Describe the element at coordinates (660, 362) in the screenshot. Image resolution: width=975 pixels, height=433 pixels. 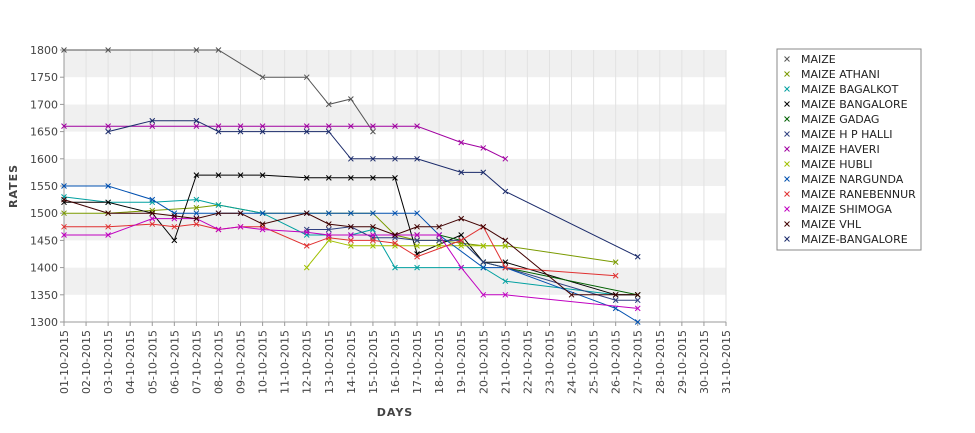
I see `x-tick-label: 28-10-2015` at that location.